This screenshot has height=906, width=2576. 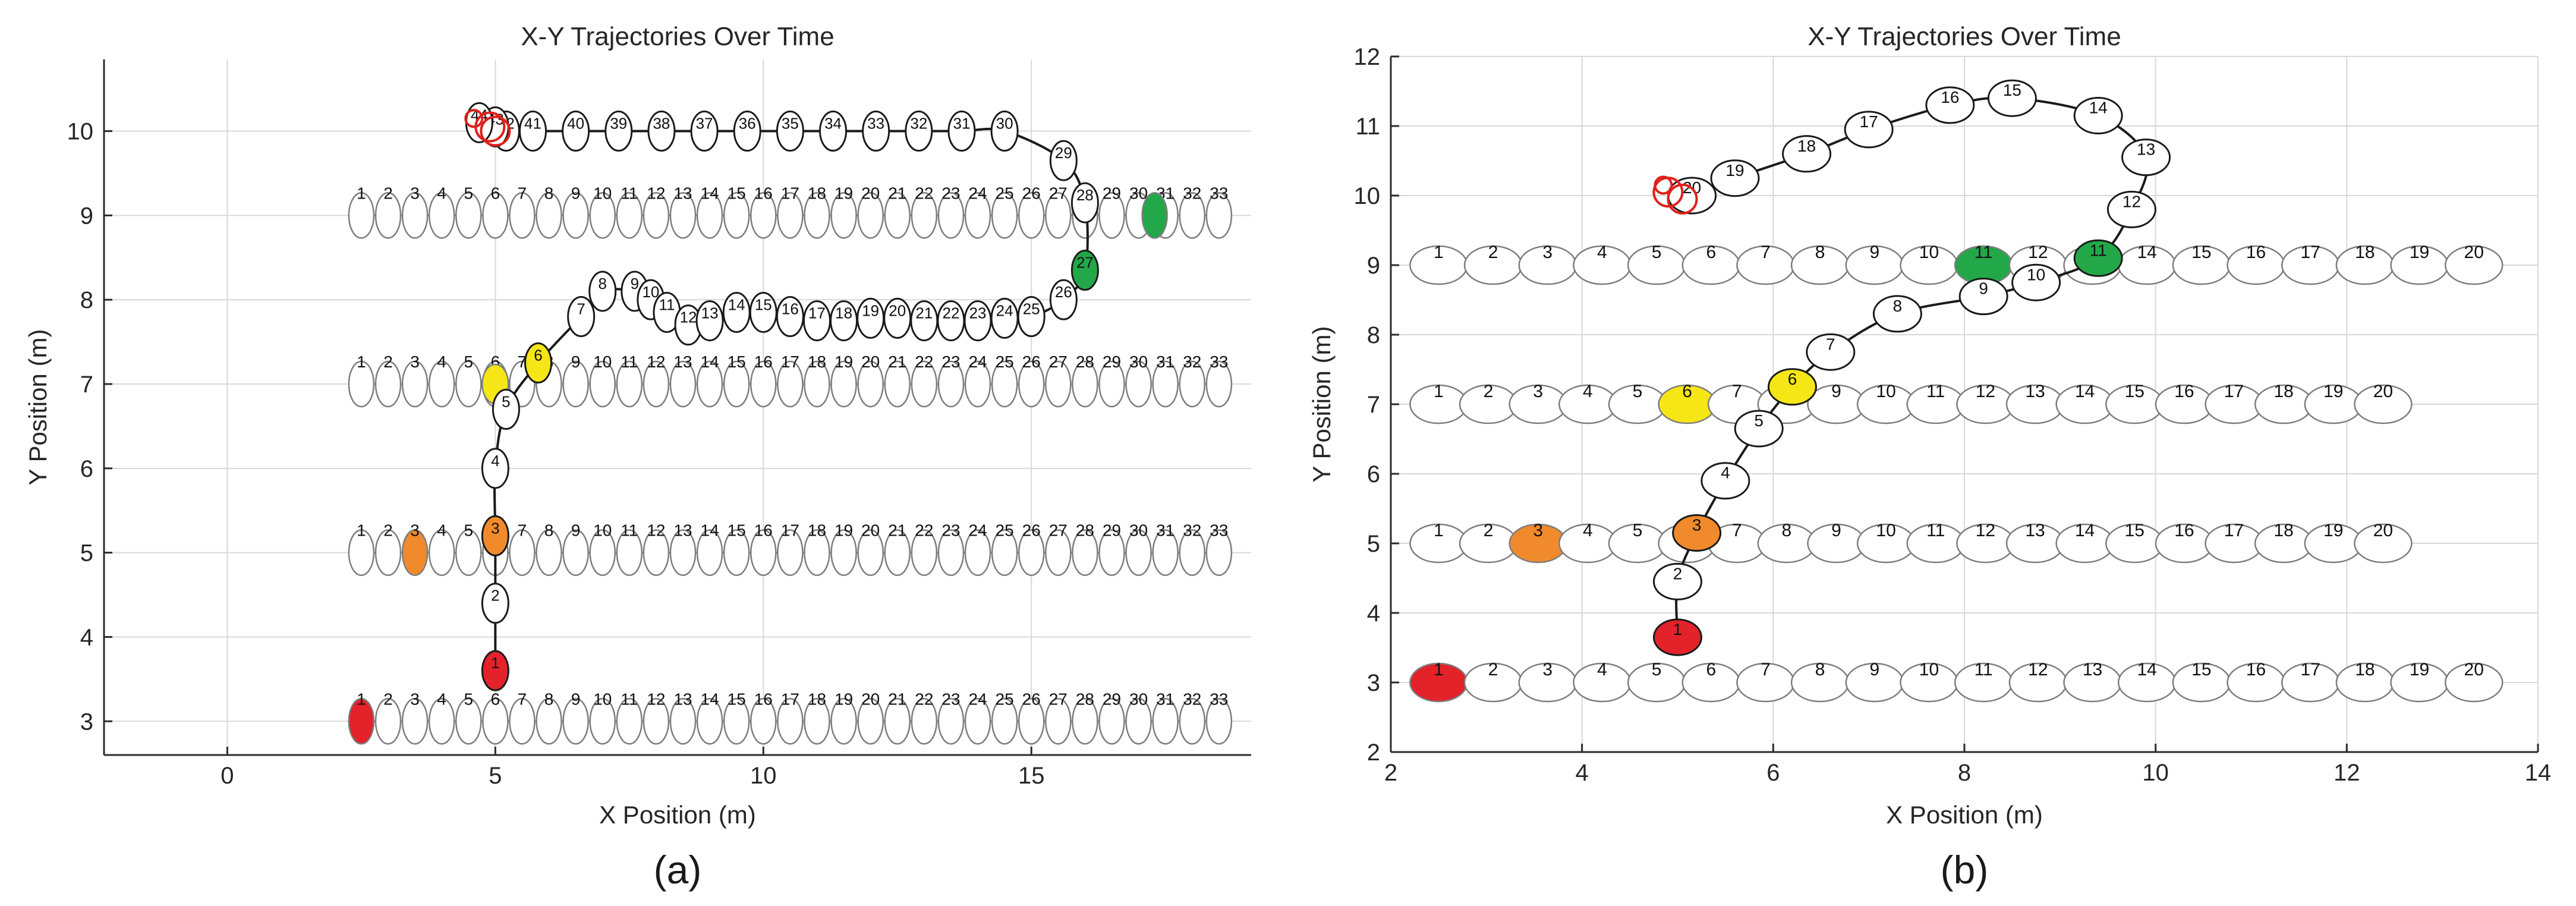 I want to click on panel-a-x-axis-title: X Position (m), so click(x=677, y=815).